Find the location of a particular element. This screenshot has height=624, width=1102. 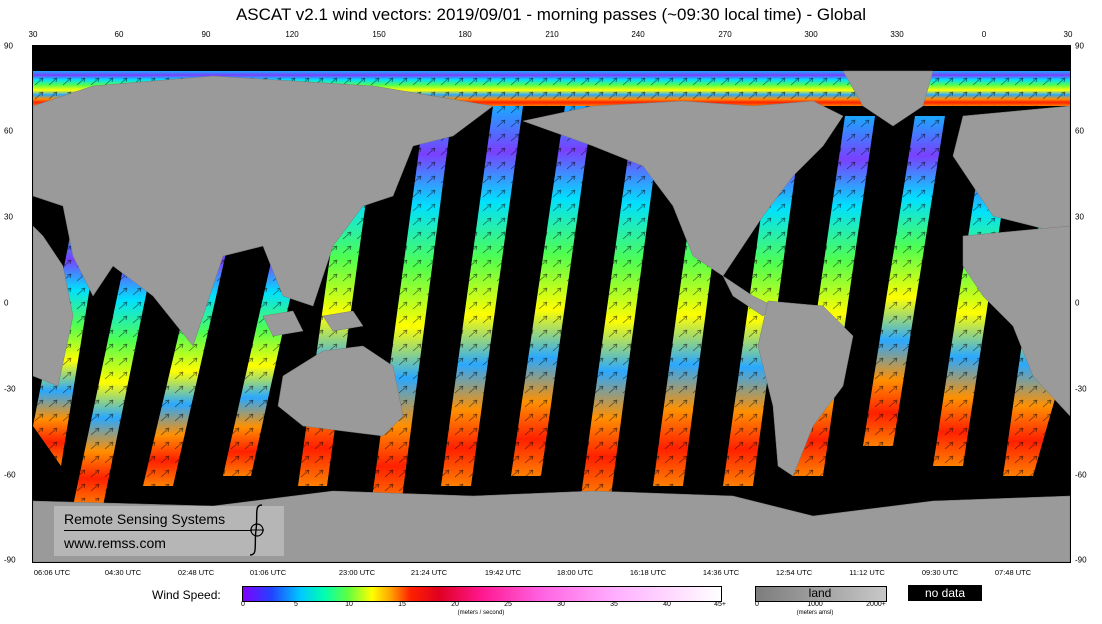

land-tick: 1000 is located at coordinates (815, 604).